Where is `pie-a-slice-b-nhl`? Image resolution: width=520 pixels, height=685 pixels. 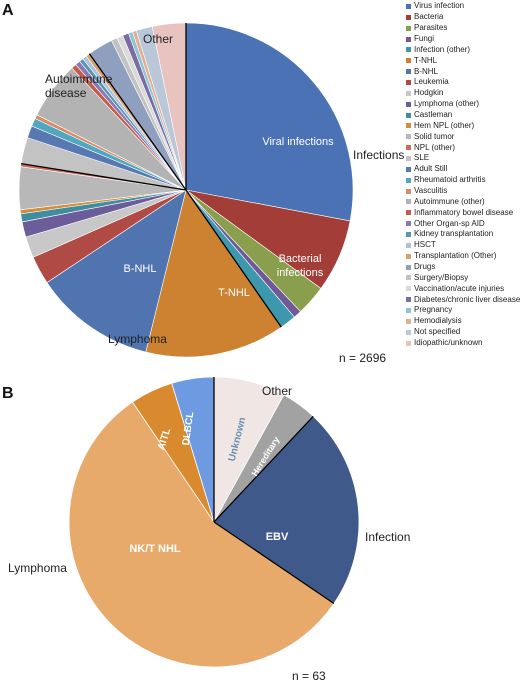
pie-a-slice-b-nhl is located at coordinates (116, 271).